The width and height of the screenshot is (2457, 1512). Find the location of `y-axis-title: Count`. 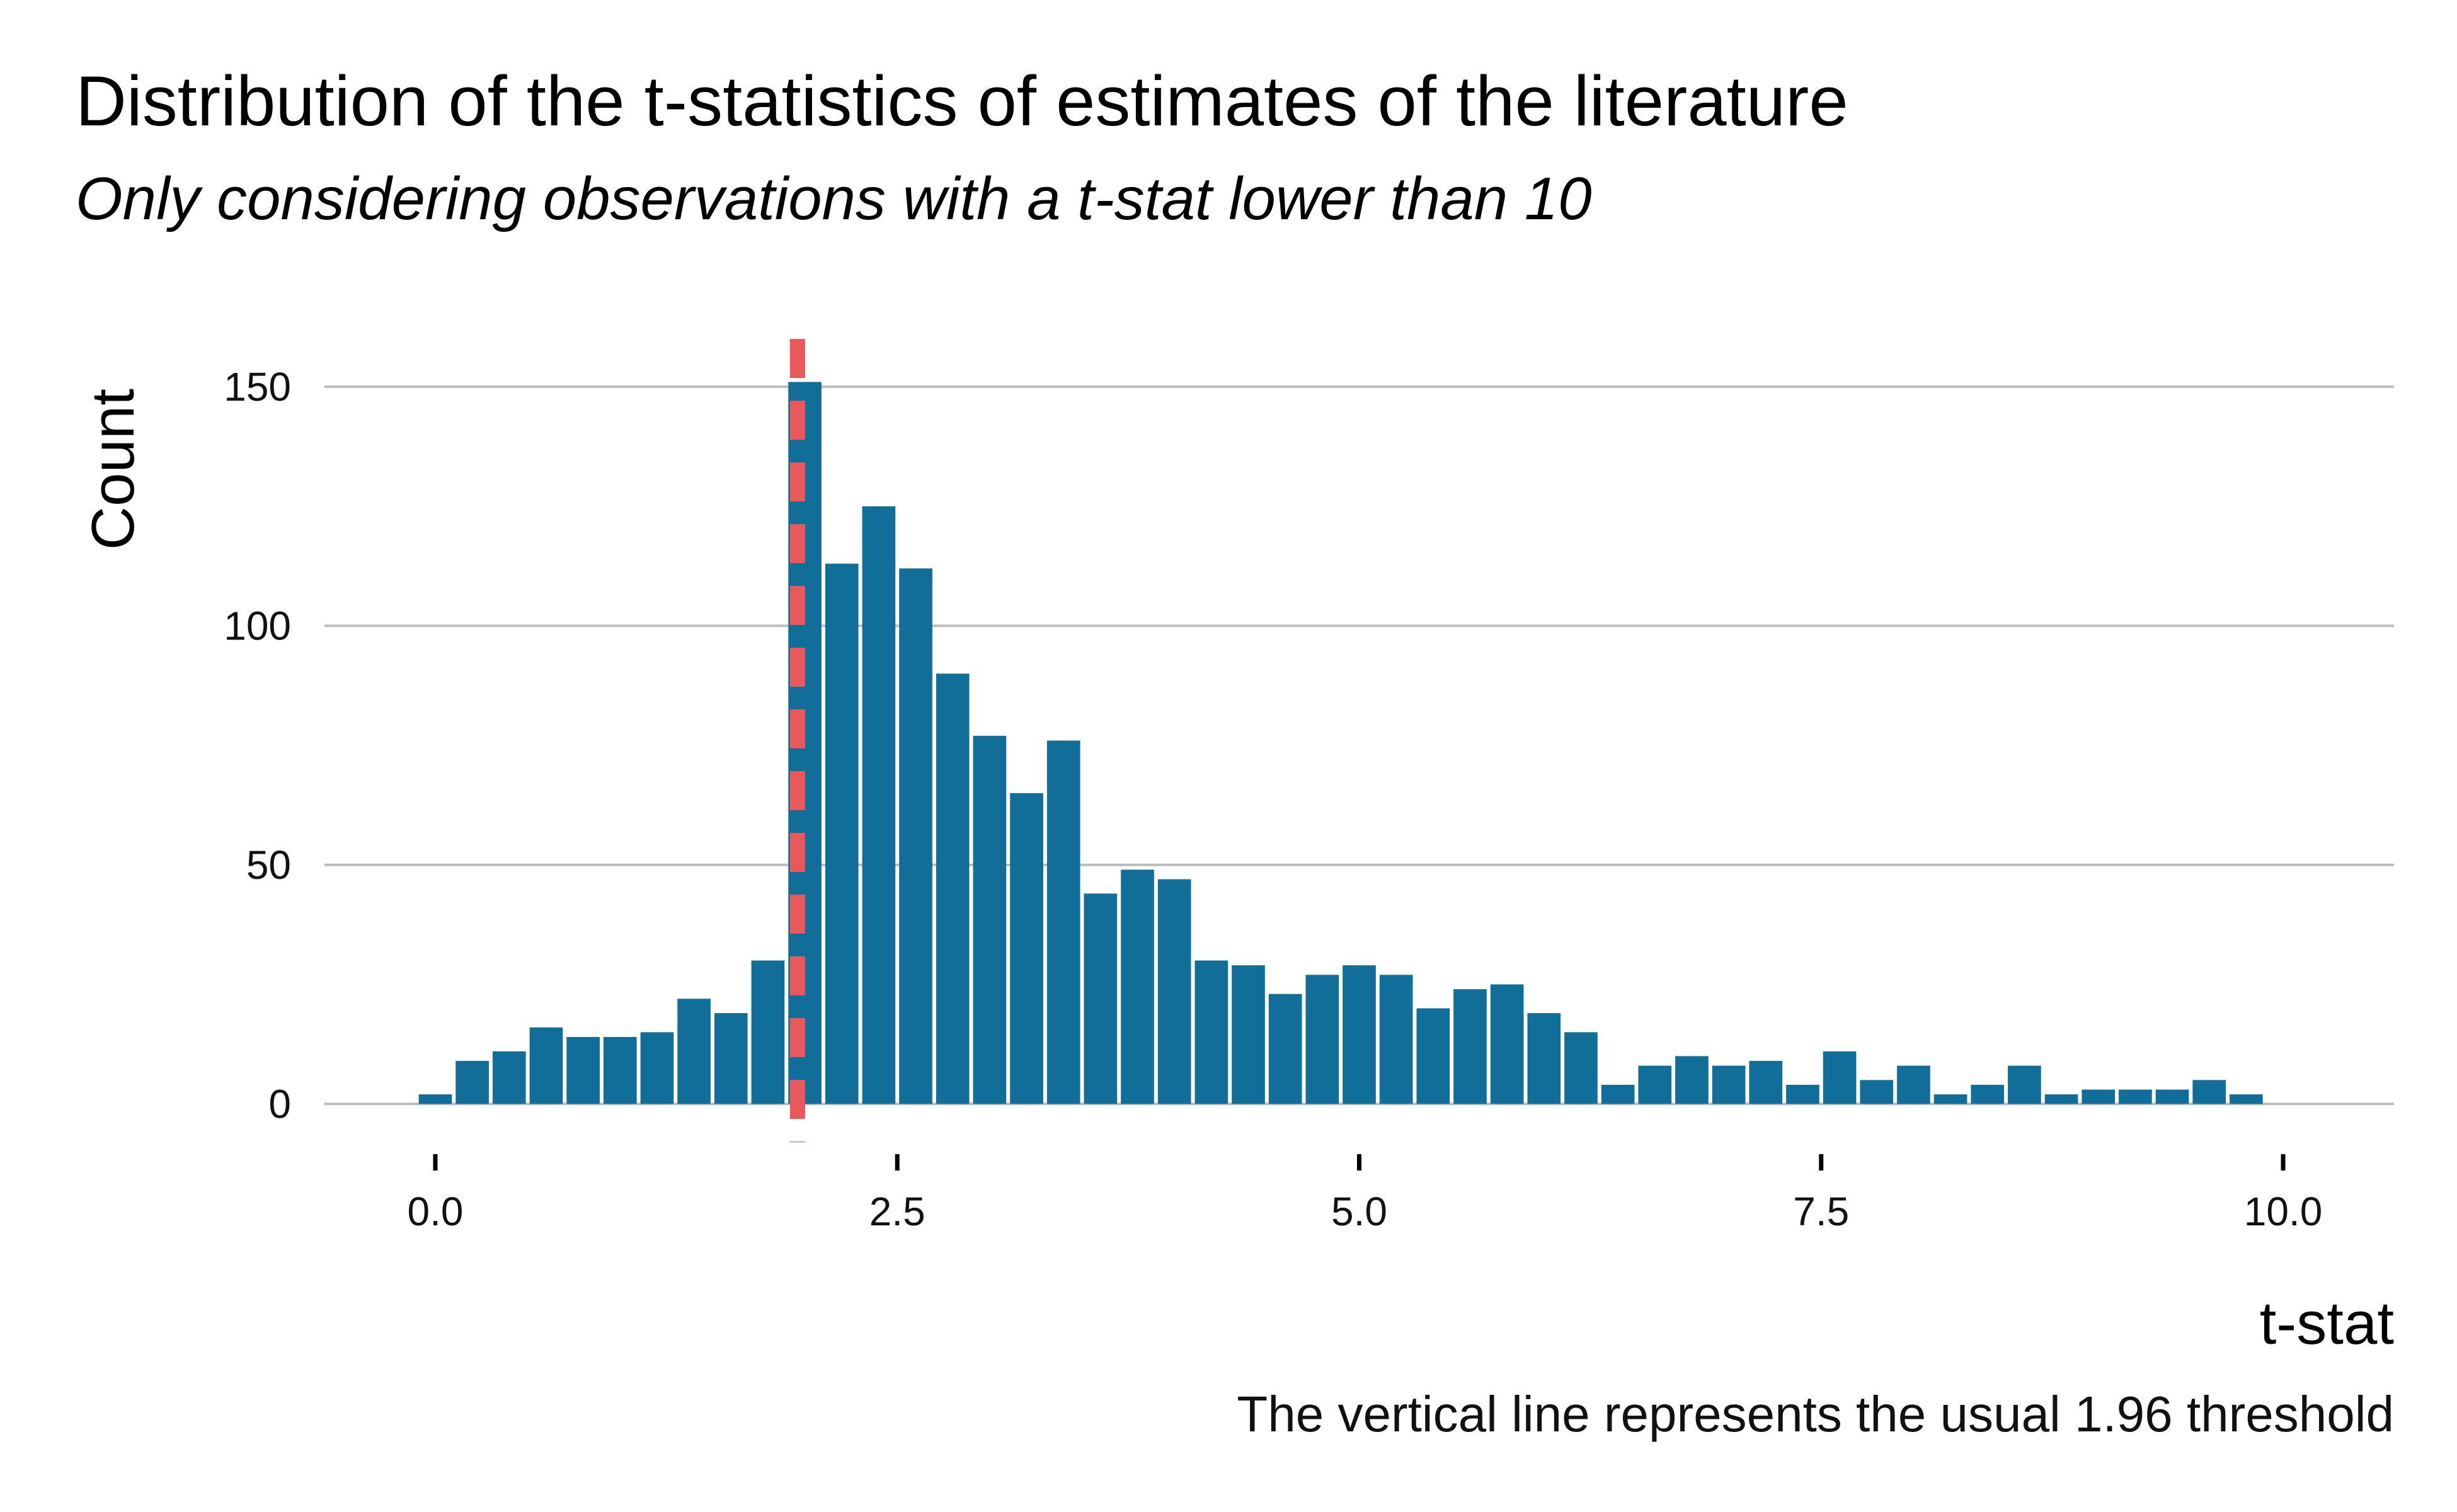

y-axis-title: Count is located at coordinates (113, 469).